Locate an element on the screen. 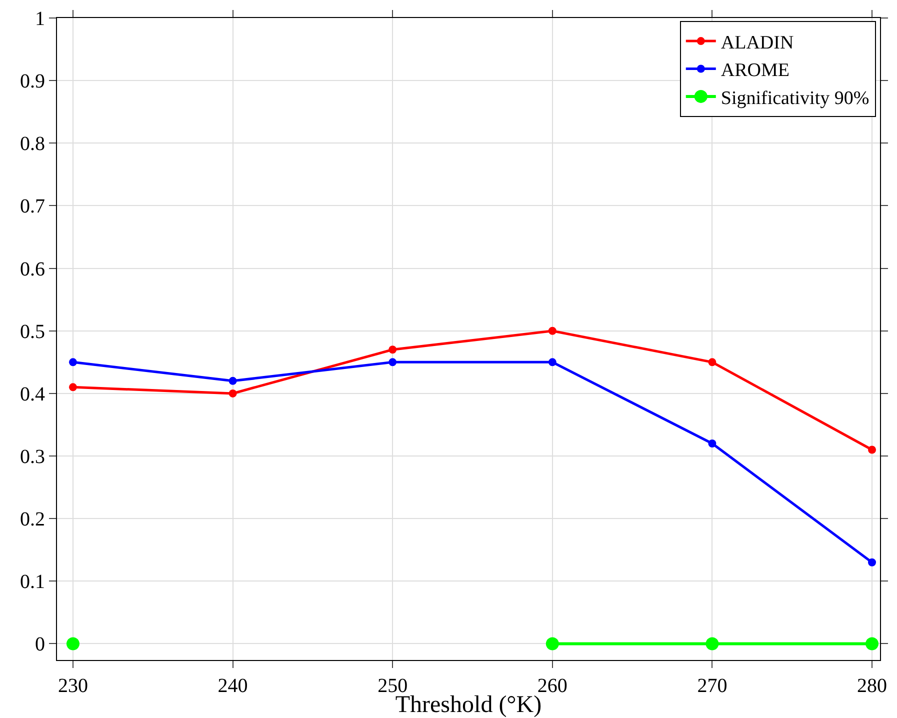 The height and width of the screenshot is (718, 897). y-tick-label: 0.7 is located at coordinates (32, 207).